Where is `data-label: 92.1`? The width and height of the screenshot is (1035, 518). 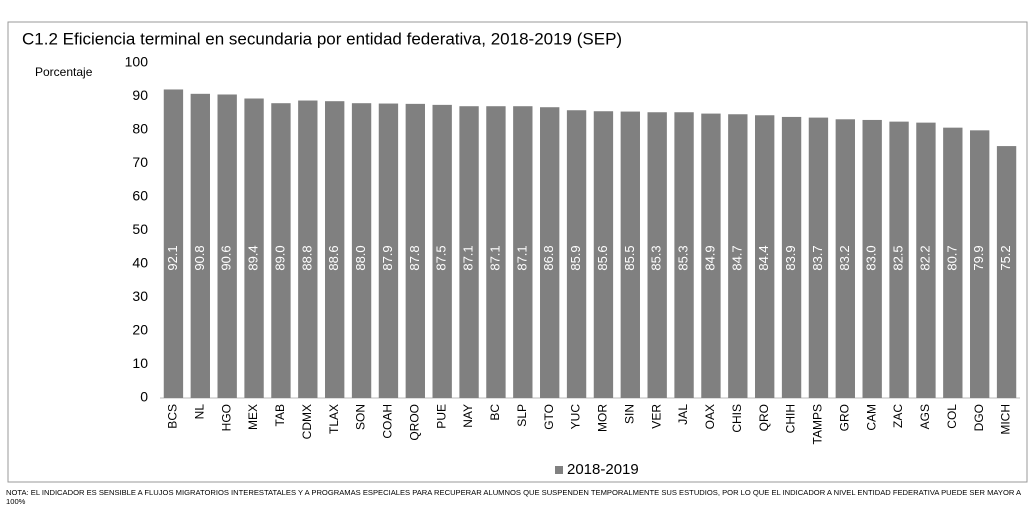 data-label: 92.1 is located at coordinates (172, 257).